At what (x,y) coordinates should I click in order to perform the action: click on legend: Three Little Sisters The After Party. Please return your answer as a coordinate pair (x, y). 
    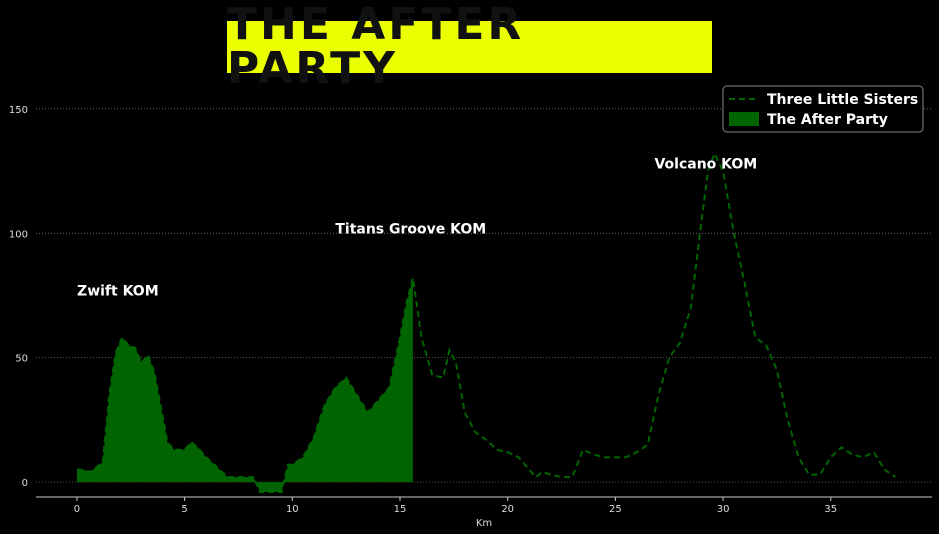
    Looking at the image, I should click on (823, 109).